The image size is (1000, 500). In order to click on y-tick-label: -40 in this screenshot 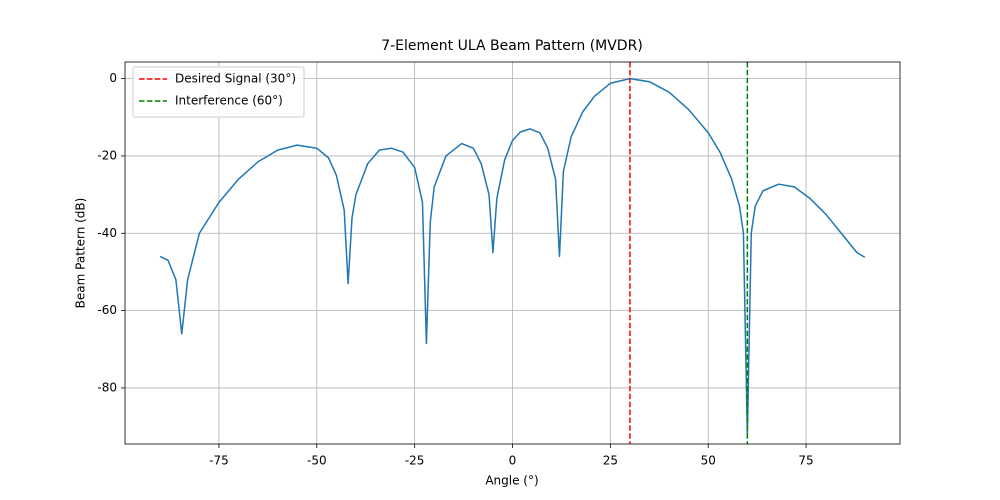, I will do `click(107, 233)`.